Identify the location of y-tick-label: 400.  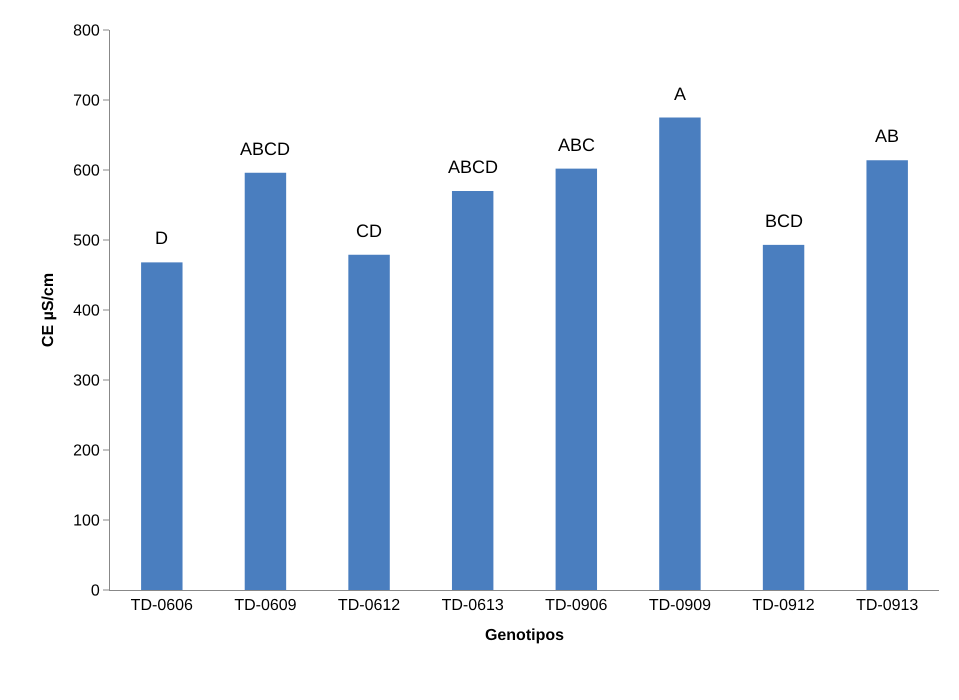
(86, 311).